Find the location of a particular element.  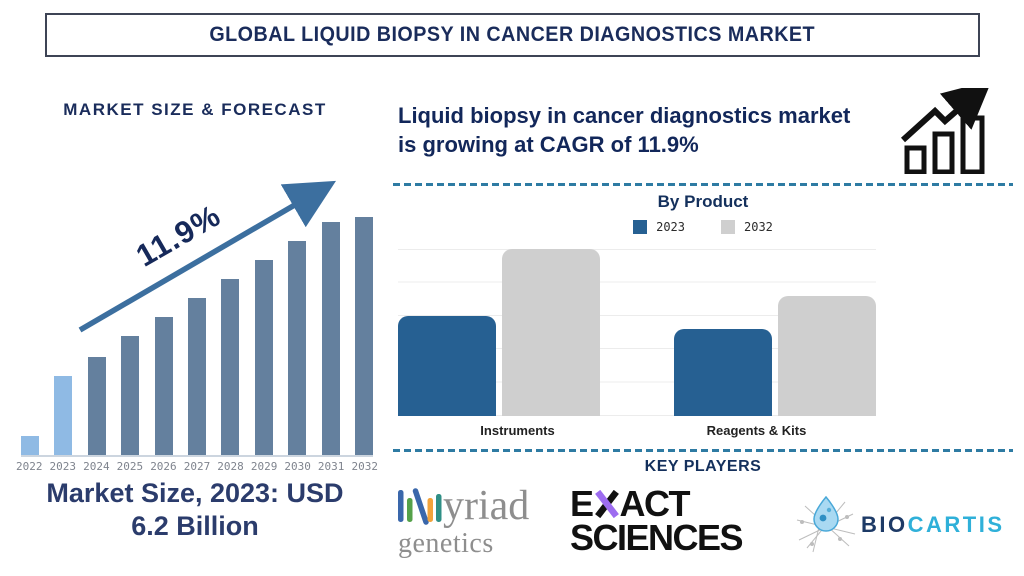

forecast-year-label: 2030 is located at coordinates (297, 466).